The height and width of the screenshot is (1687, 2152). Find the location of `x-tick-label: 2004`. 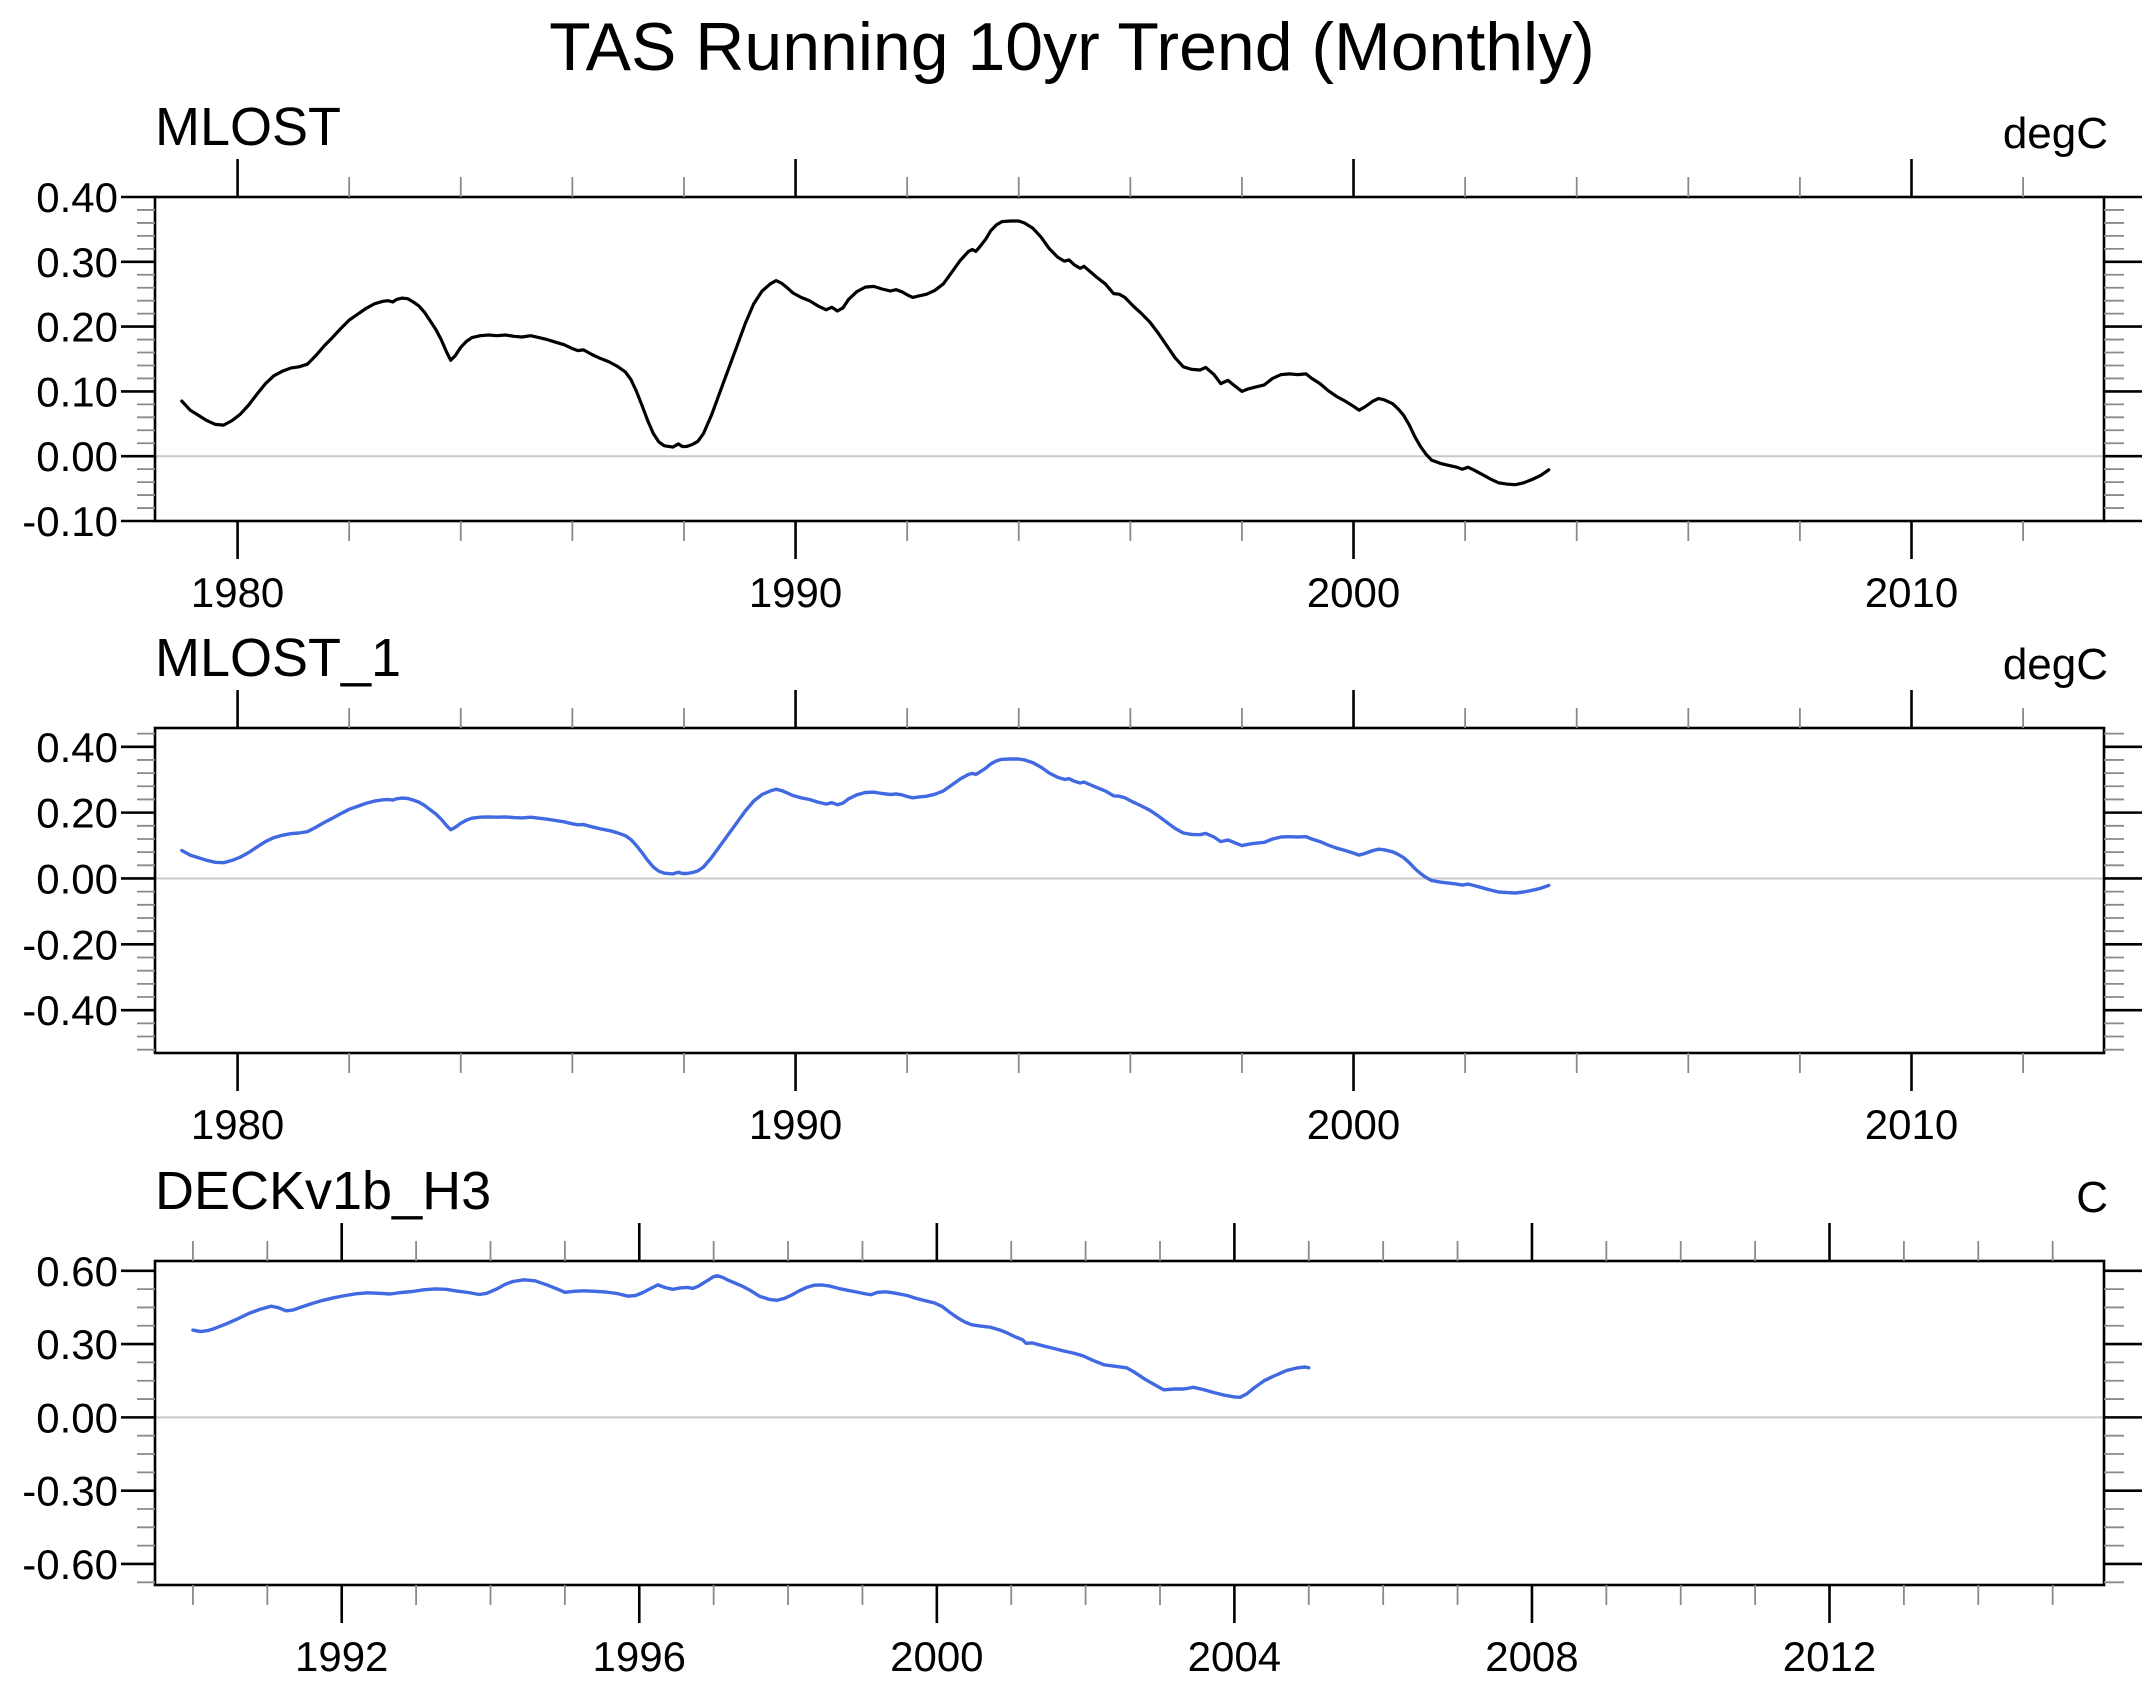

x-tick-label: 2004 is located at coordinates (1234, 1656).